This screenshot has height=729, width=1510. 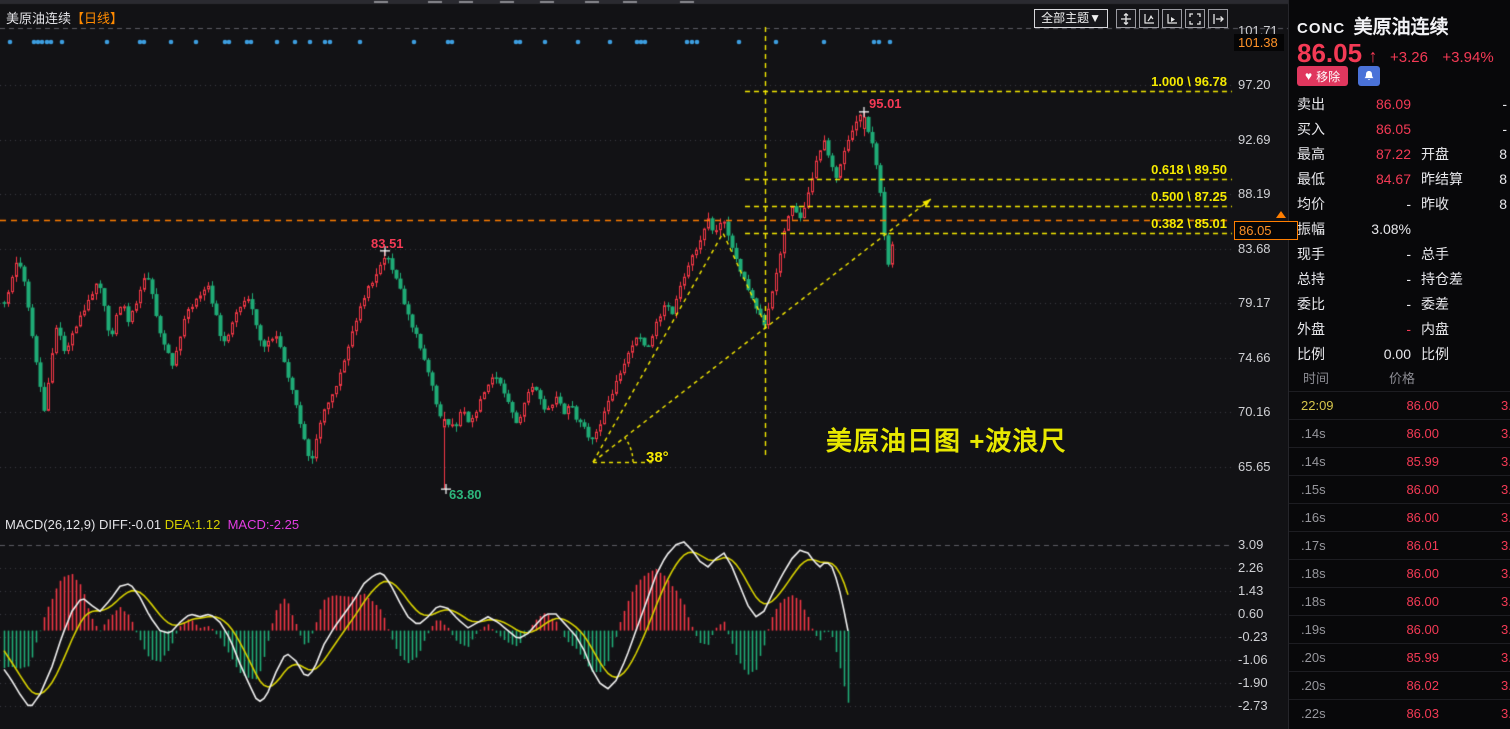 What do you see at coordinates (1071, 18) in the screenshot?
I see `themes-dropdown: 全部主题▼` at bounding box center [1071, 18].